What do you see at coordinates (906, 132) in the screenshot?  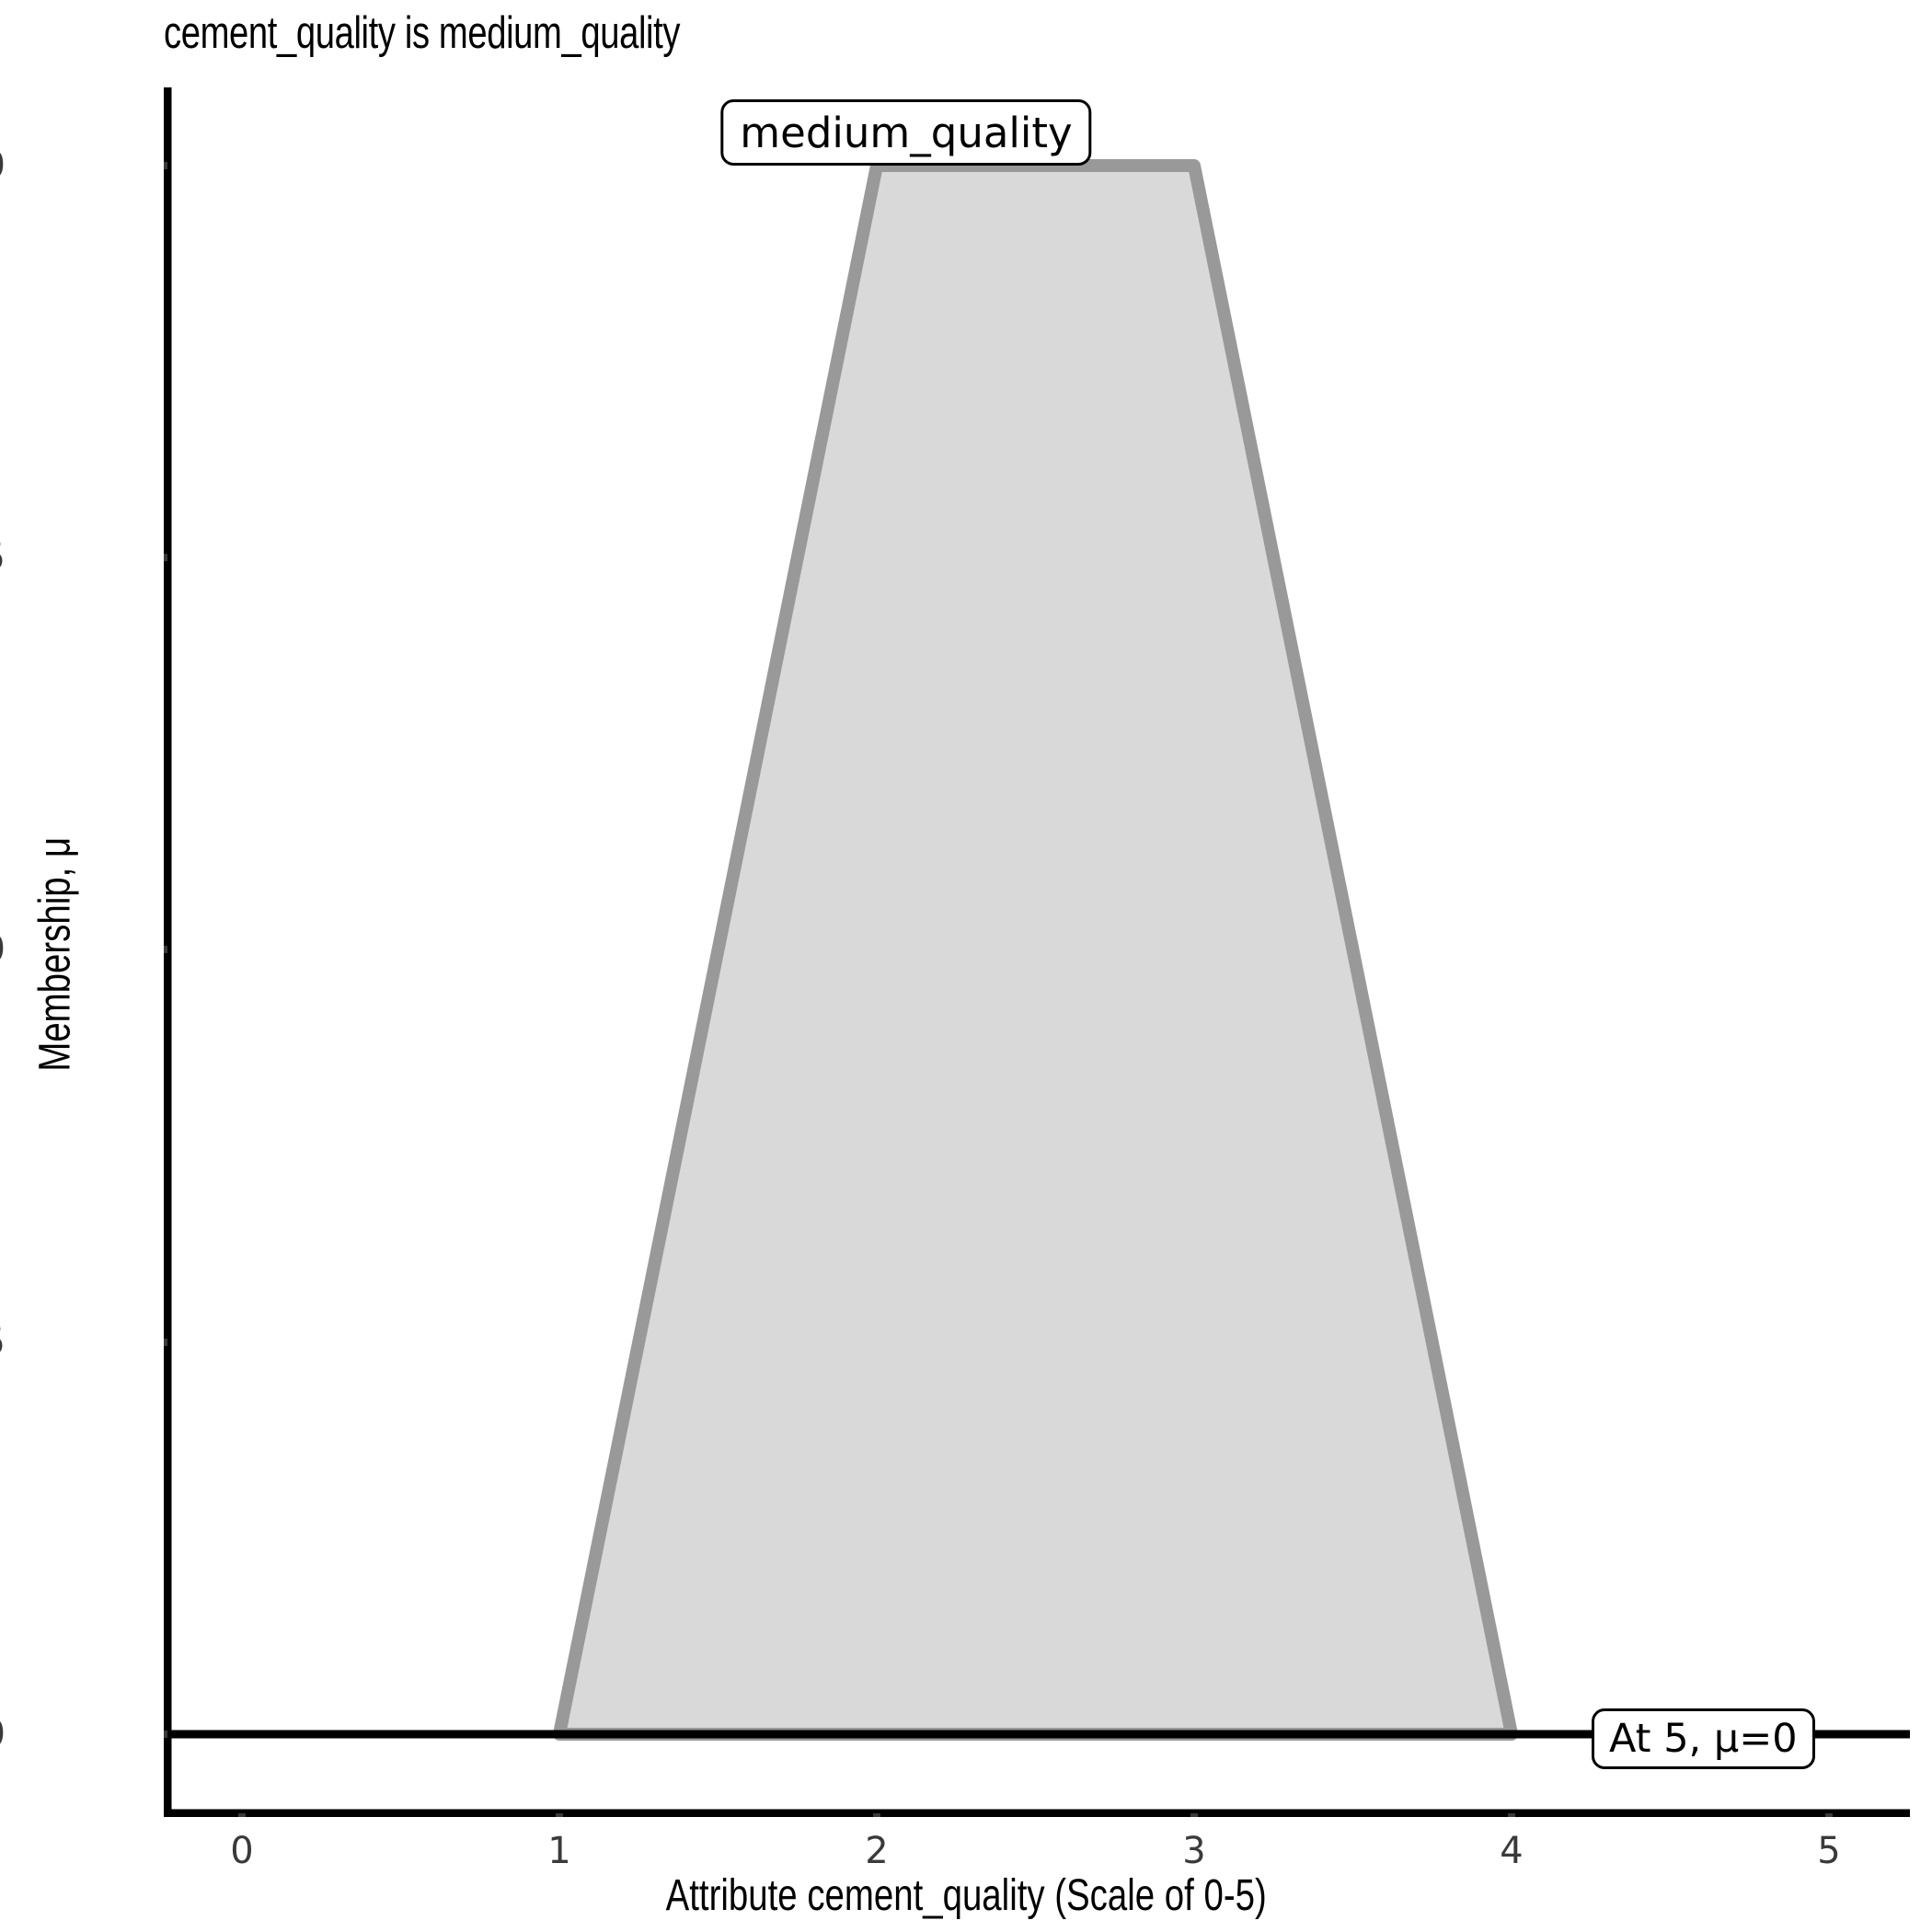 I see `annotation-peak-label: medium_quality` at bounding box center [906, 132].